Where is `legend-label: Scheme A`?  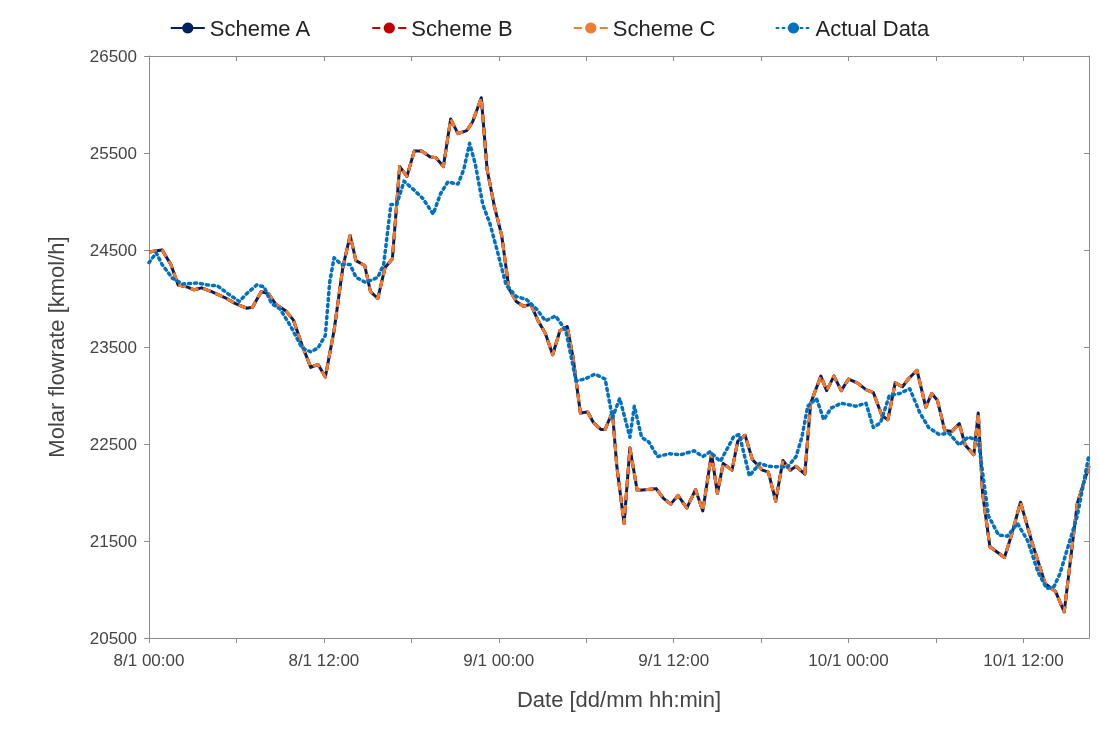 legend-label: Scheme A is located at coordinates (260, 28).